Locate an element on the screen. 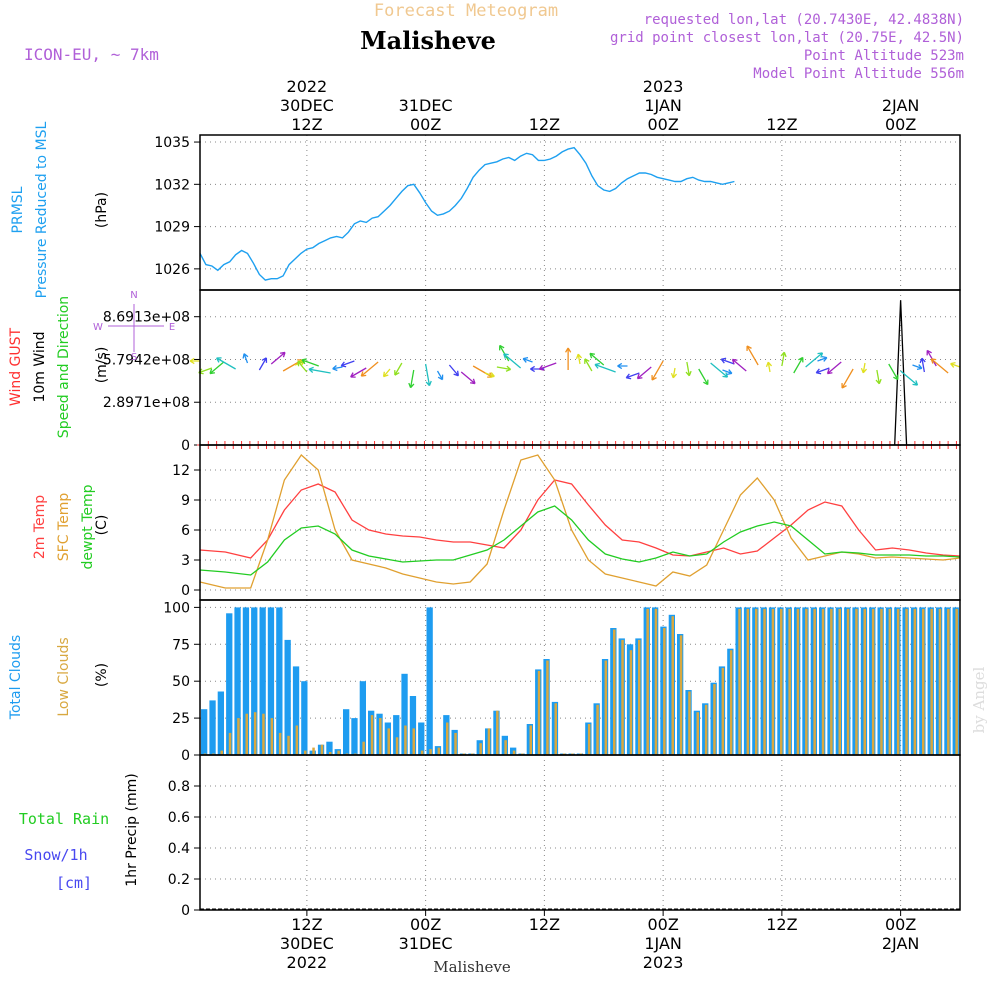  snow-unit-label: [cm] is located at coordinates (74, 883).